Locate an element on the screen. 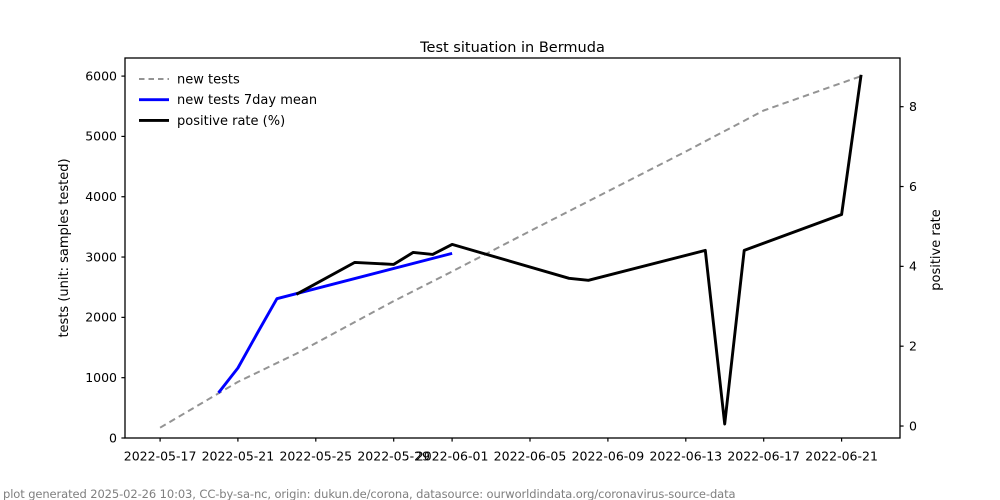  x-tick-label: 2022-05-17 is located at coordinates (160, 456).